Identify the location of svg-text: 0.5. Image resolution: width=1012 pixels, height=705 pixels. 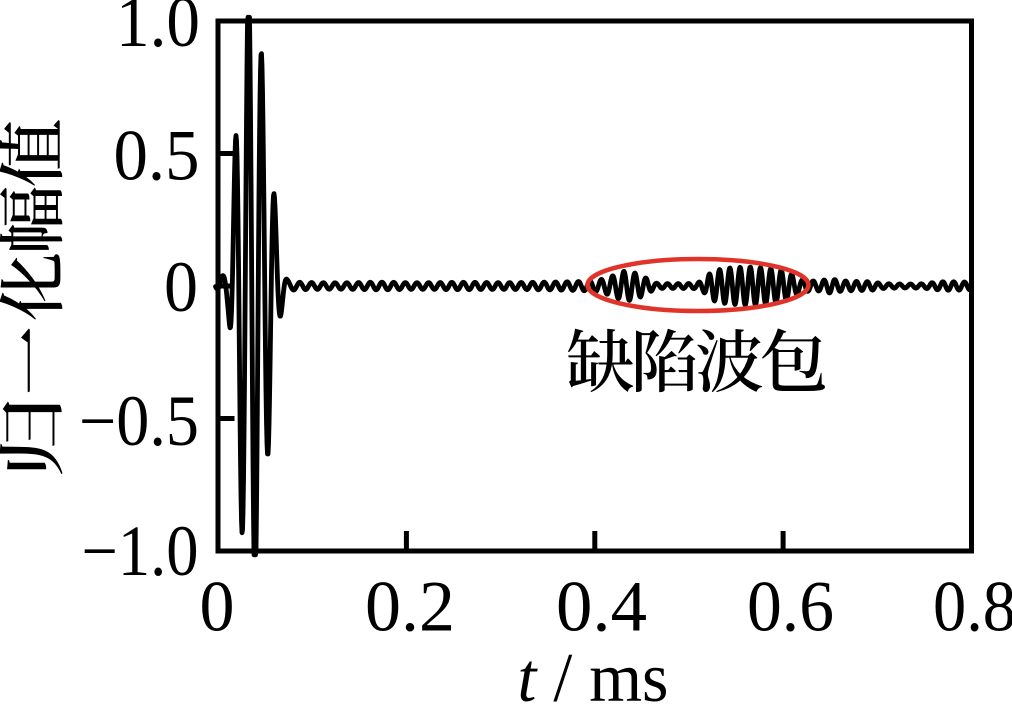
(157, 155).